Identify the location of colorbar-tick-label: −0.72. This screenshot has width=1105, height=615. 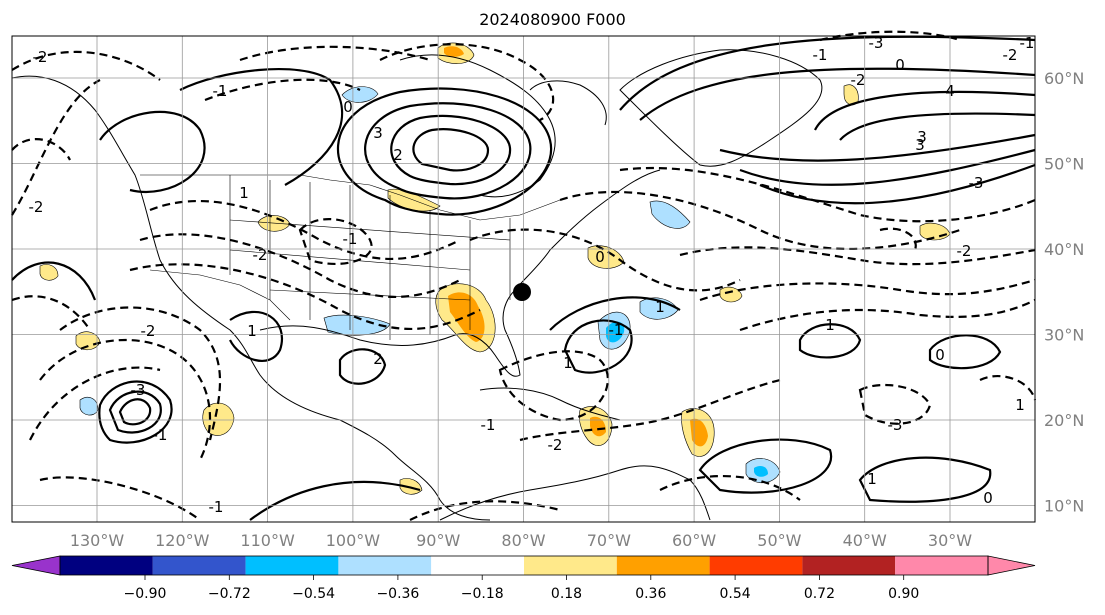
(229, 594).